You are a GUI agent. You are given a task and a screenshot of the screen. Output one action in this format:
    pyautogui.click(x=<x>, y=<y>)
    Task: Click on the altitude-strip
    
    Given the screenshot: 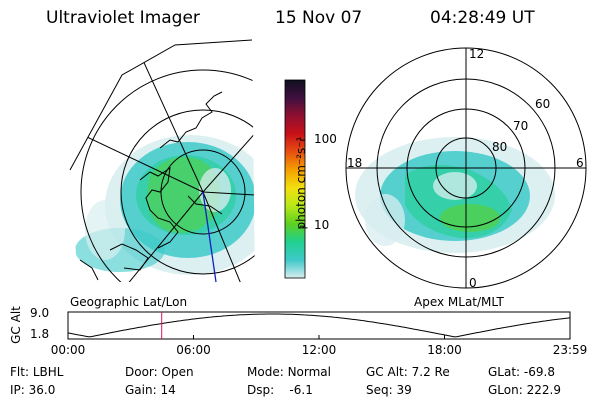 What is the action you would take?
    pyautogui.click(x=319, y=325)
    